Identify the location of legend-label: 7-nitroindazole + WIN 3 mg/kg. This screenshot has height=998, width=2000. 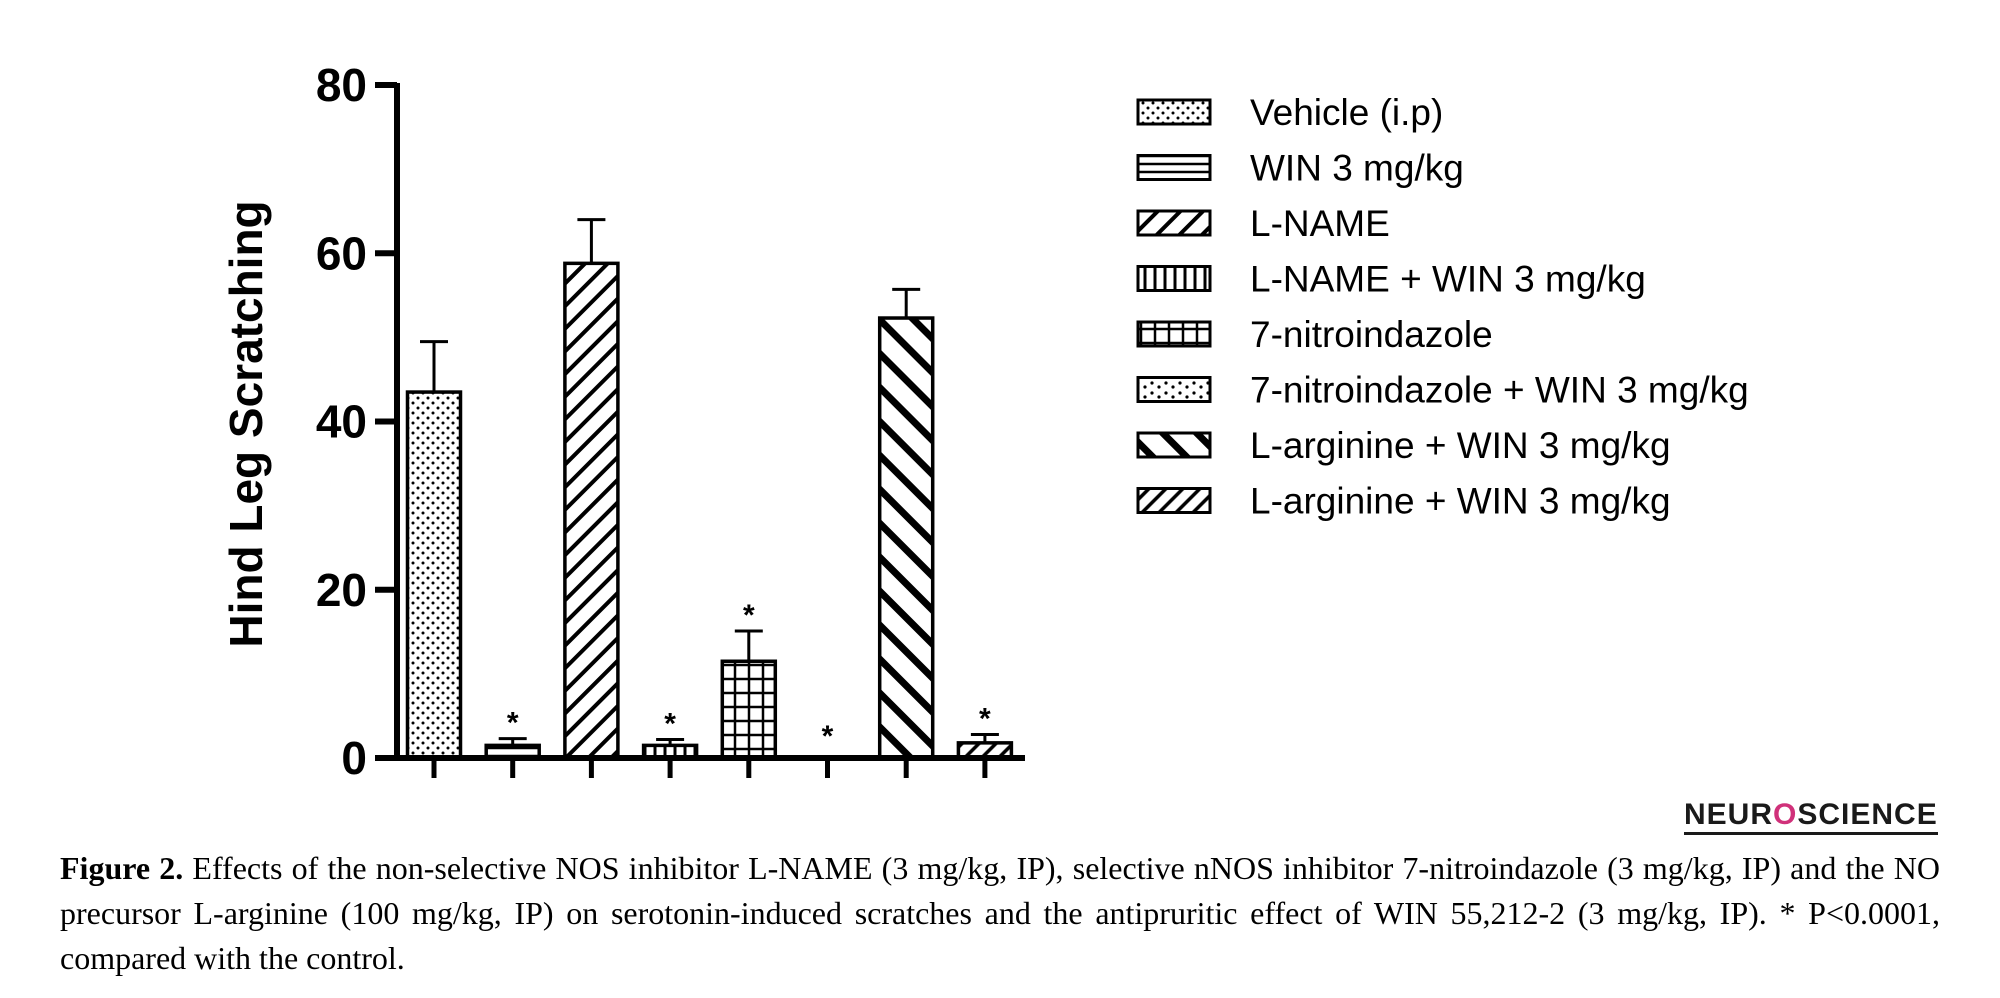
(1499, 390).